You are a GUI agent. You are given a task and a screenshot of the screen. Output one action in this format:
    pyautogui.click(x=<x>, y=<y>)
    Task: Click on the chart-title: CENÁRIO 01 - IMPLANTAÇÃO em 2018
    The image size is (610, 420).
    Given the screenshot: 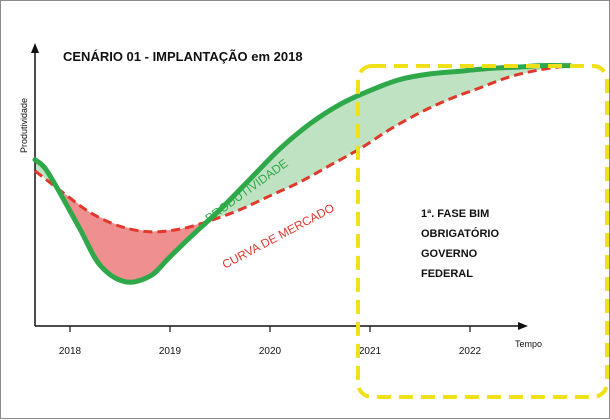 What is the action you would take?
    pyautogui.click(x=183, y=56)
    